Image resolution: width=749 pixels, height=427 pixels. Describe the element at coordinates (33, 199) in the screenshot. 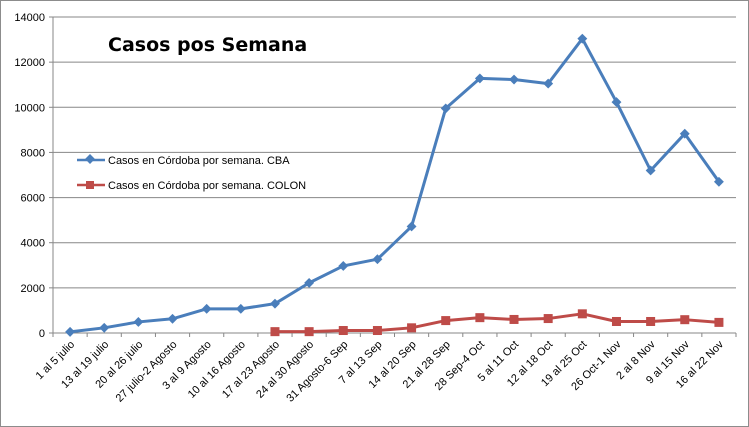

I see `y-tick-label: 6000` at that location.